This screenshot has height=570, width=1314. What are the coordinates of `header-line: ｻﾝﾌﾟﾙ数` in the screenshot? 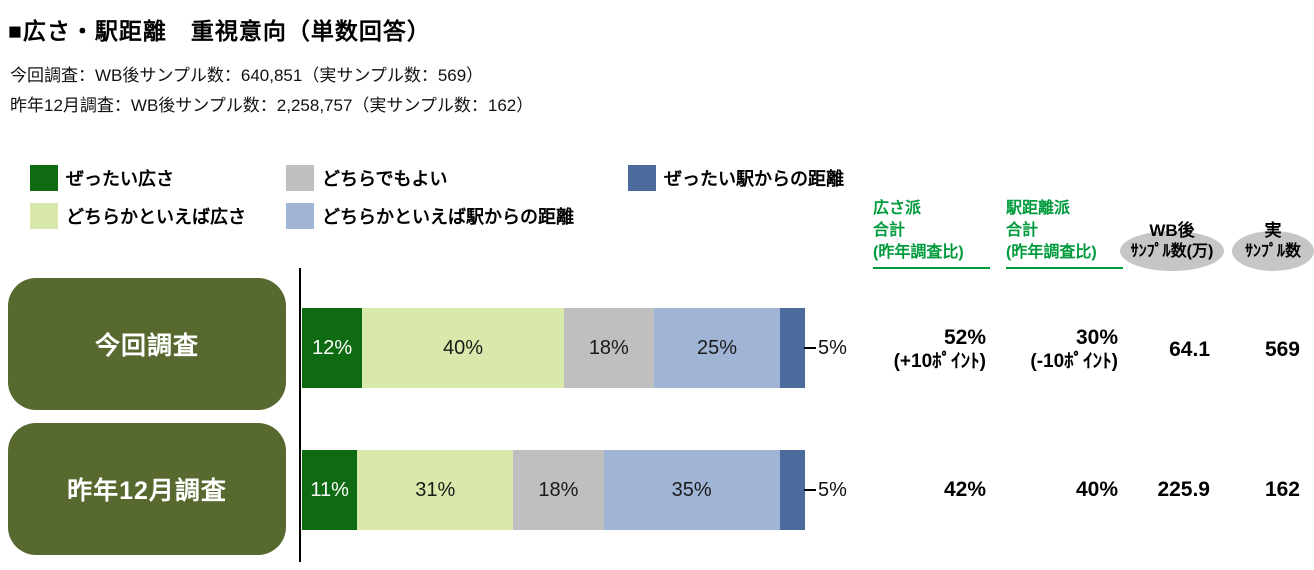 It's located at (1272, 251).